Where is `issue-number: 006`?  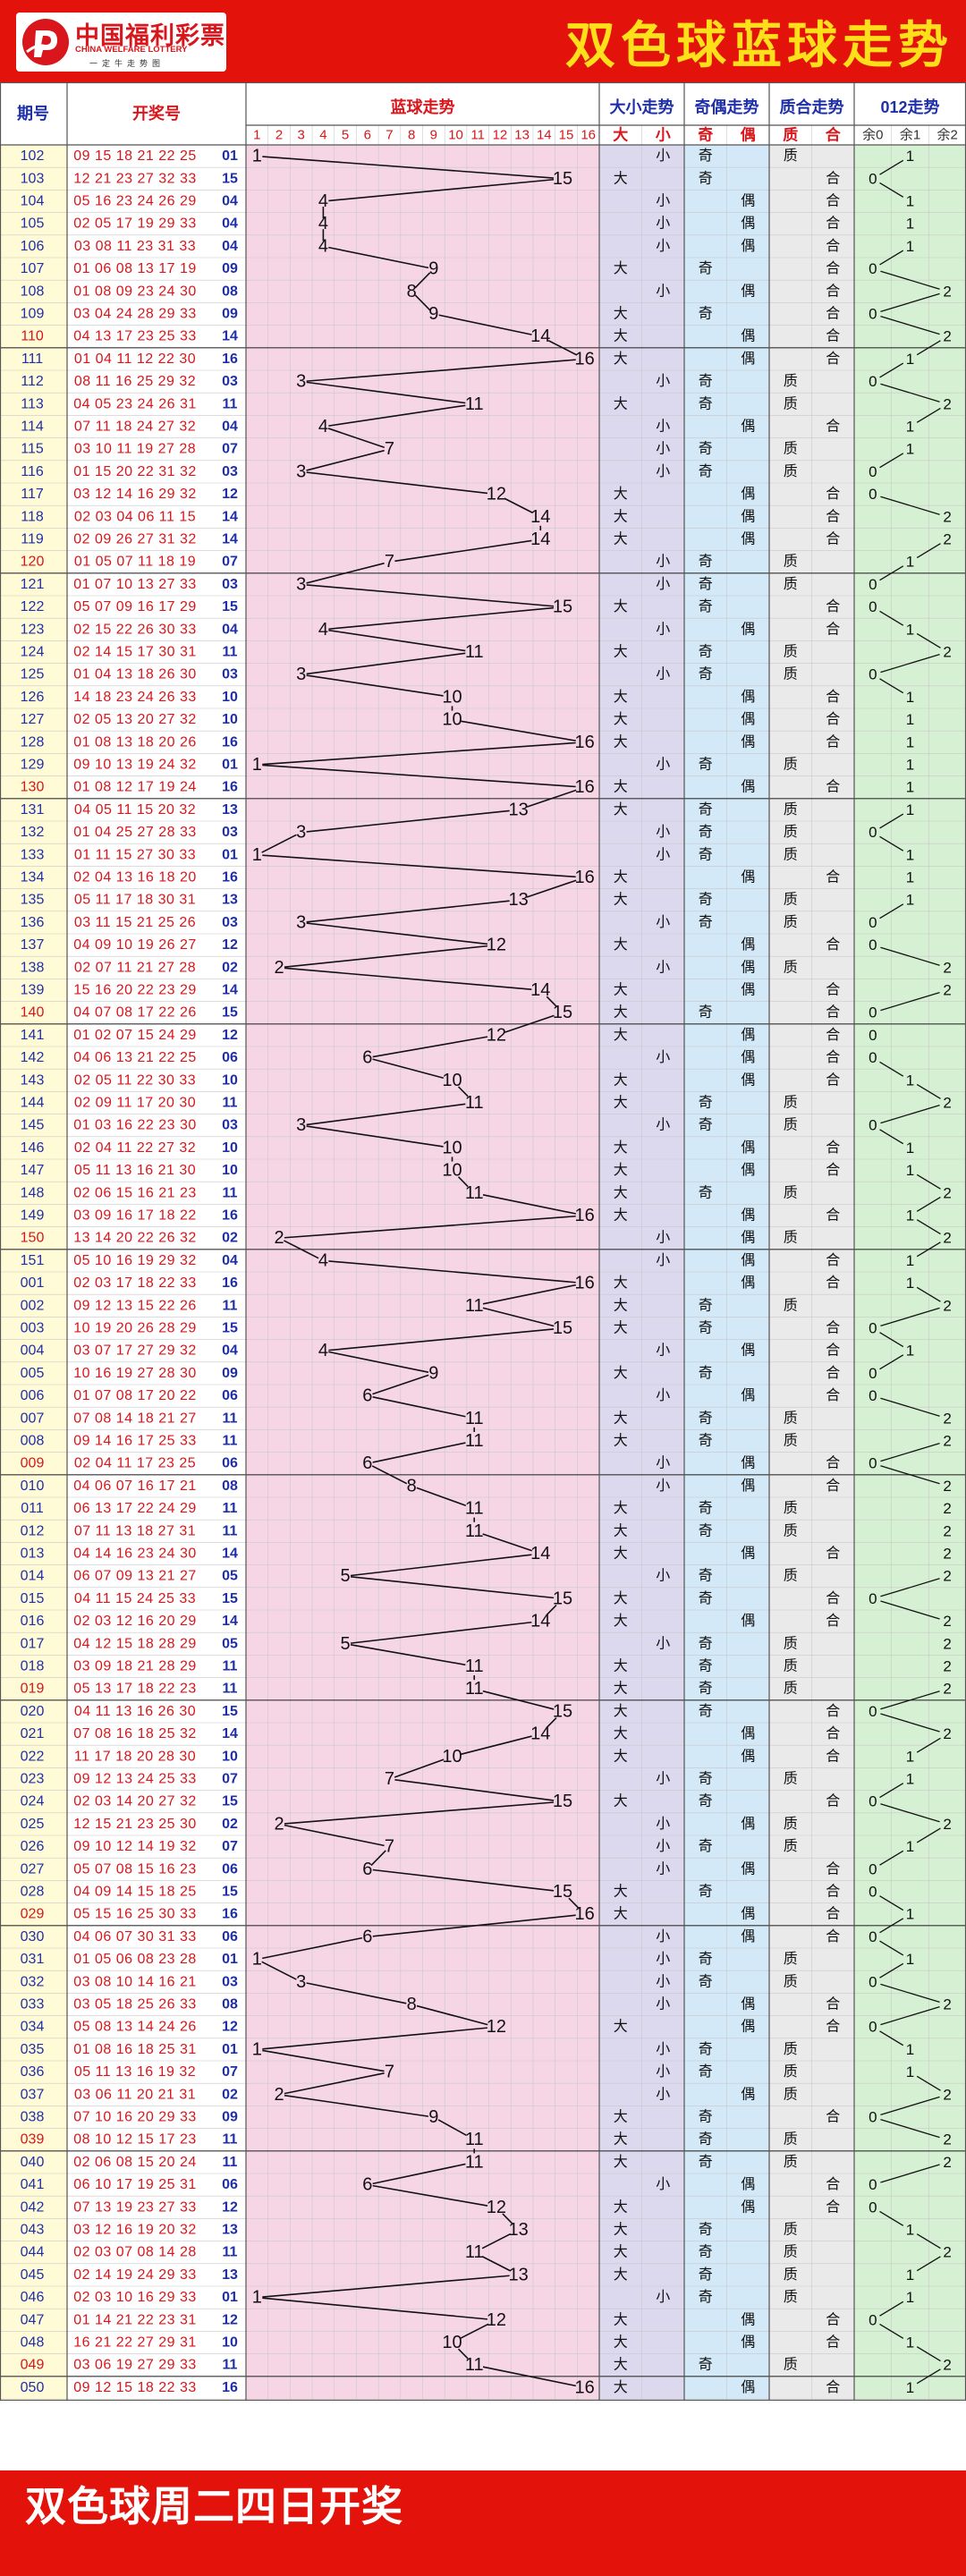 issue-number: 006 is located at coordinates (33, 1395).